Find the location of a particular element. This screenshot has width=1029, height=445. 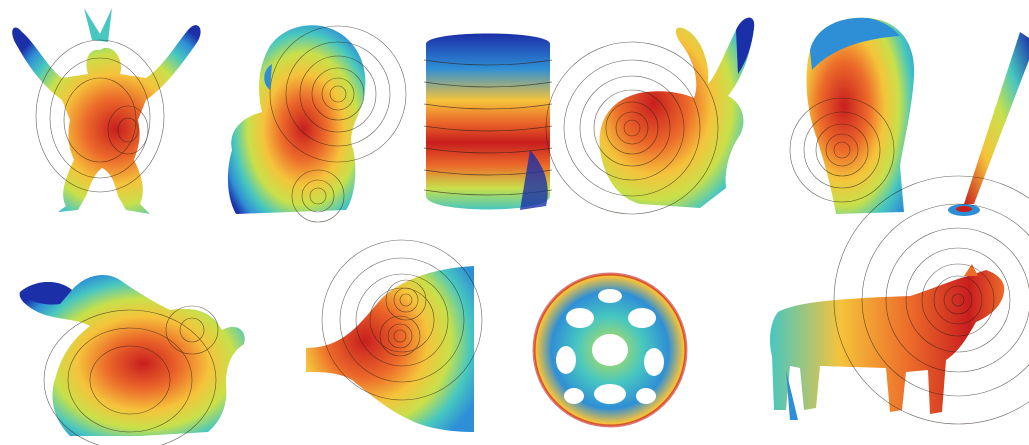

armadillo-model is located at coordinates (106, 111).